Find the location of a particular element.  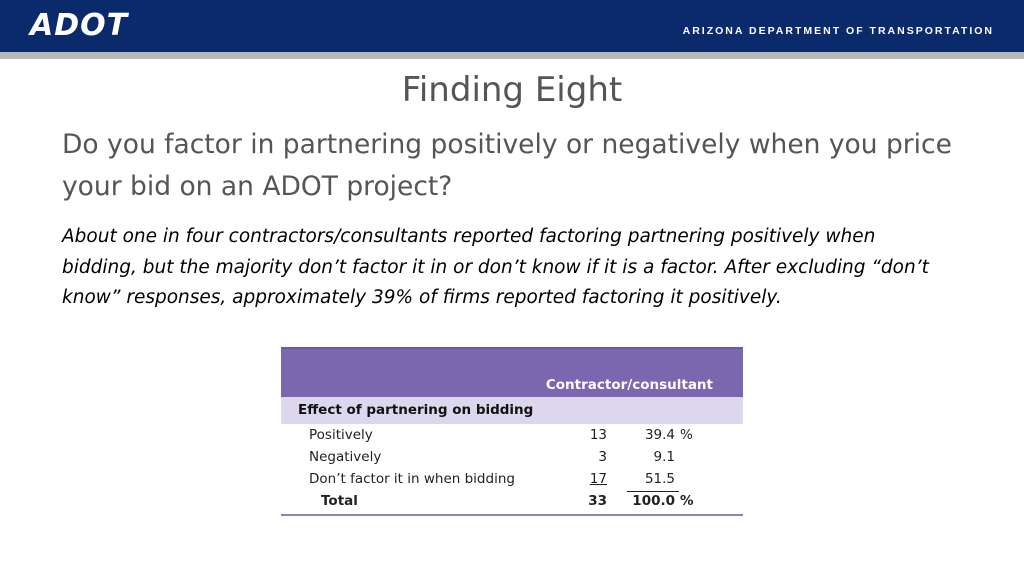

slide-title: Finding Eight is located at coordinates (512, 90).